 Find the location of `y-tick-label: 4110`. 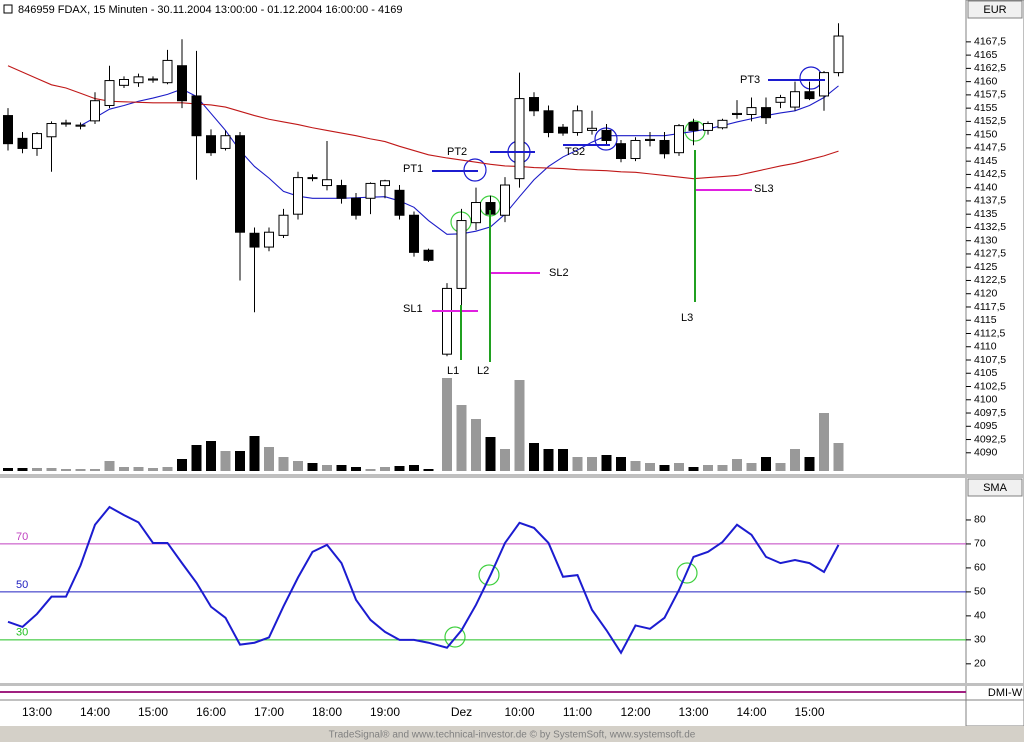

y-tick-label: 4110 is located at coordinates (985, 347).